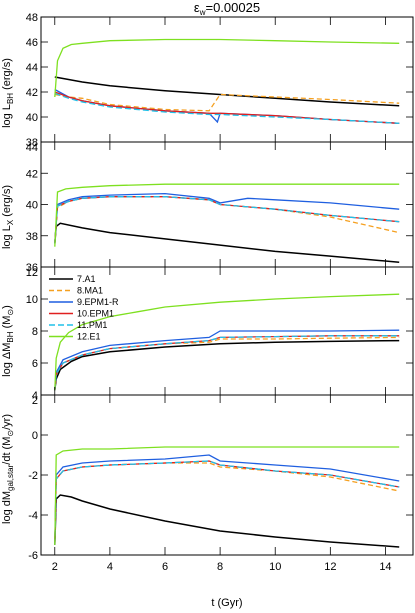 The height and width of the screenshot is (613, 415). I want to click on svg-text: log ΔMBH (M⊙), so click(8, 341).